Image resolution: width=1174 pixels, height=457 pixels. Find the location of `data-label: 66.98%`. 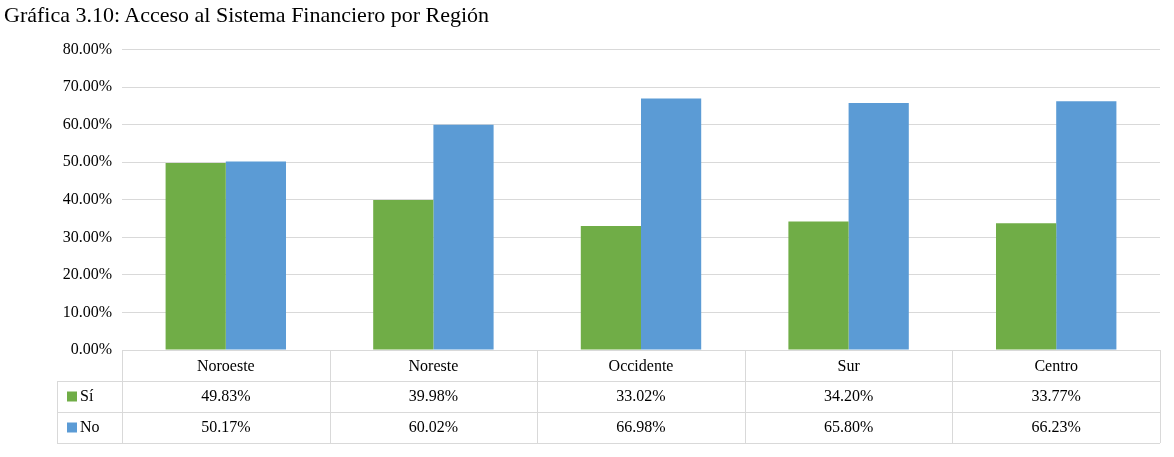

data-label: 66.98% is located at coordinates (641, 426).